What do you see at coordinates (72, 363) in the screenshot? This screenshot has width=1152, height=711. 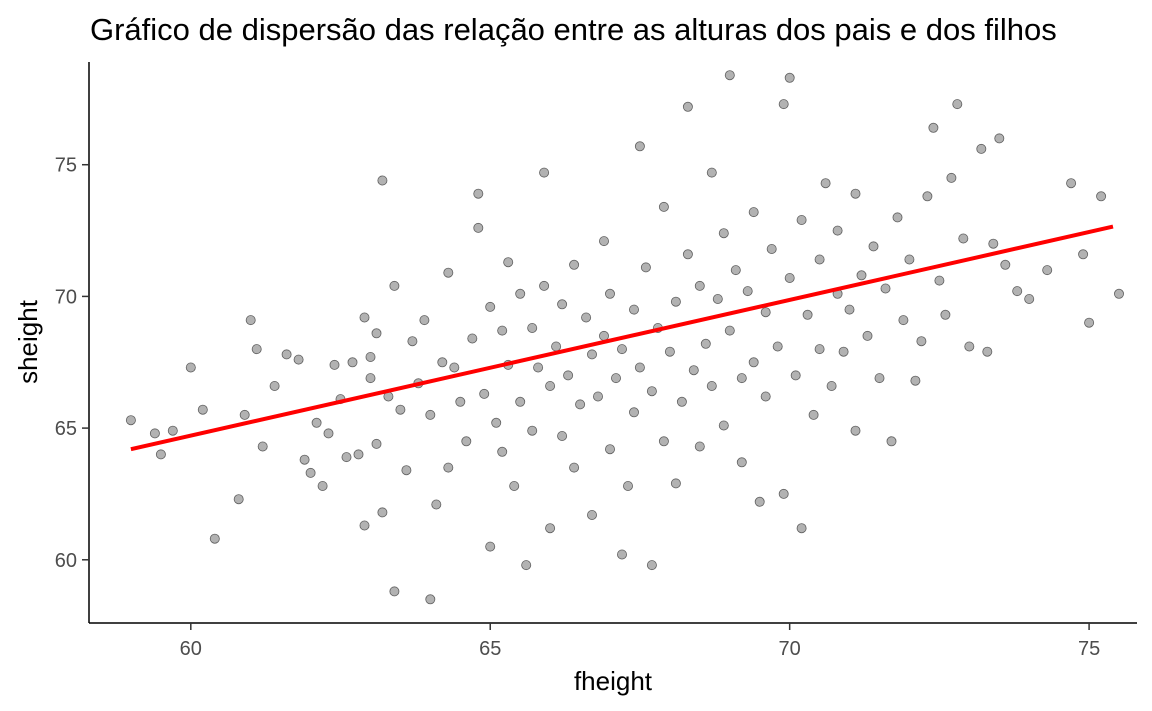 I see `y-axis-ticks: 60 65 70 75` at bounding box center [72, 363].